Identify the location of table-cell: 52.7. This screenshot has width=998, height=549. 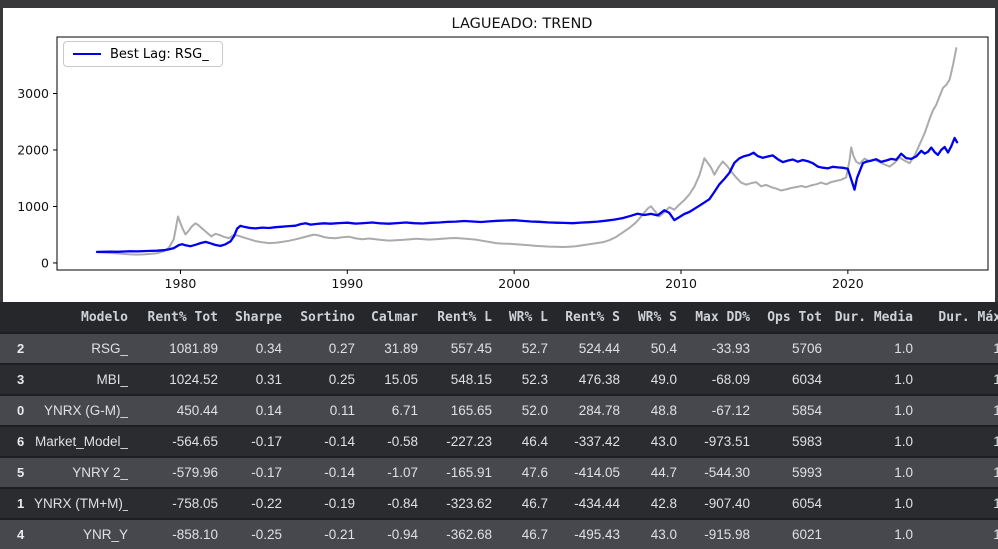
(534, 348).